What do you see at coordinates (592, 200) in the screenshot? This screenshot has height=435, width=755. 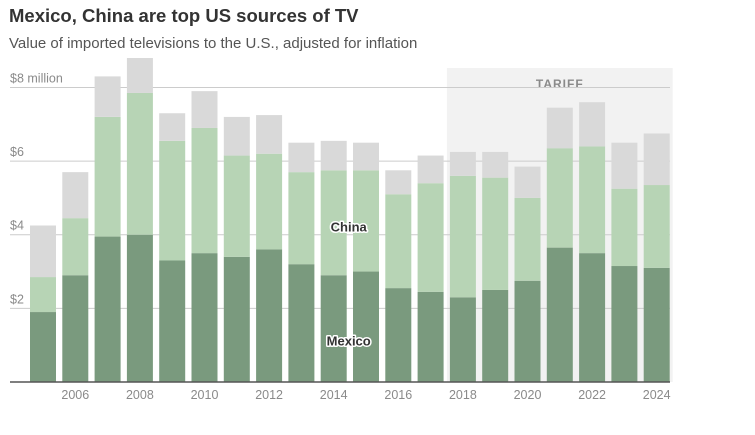 I see `bar-china-2022` at bounding box center [592, 200].